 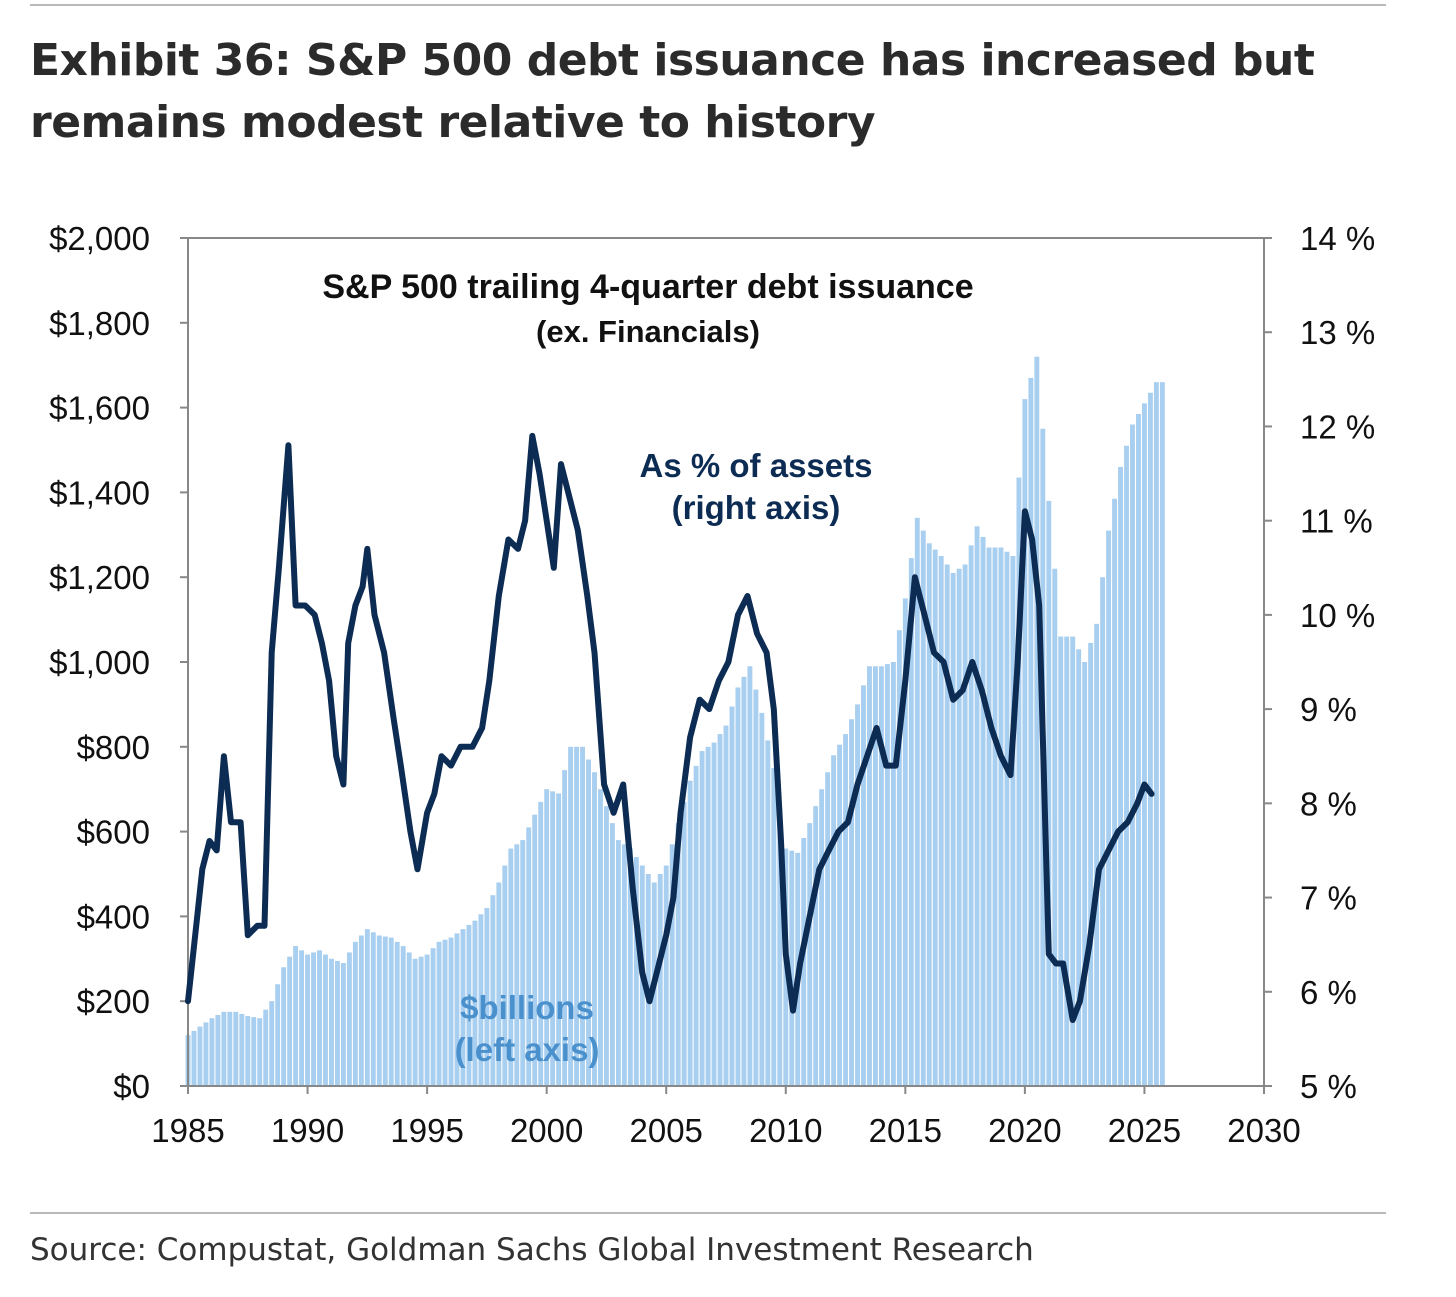 What do you see at coordinates (307, 1130) in the screenshot?
I see `x-tick-label: 1990` at bounding box center [307, 1130].